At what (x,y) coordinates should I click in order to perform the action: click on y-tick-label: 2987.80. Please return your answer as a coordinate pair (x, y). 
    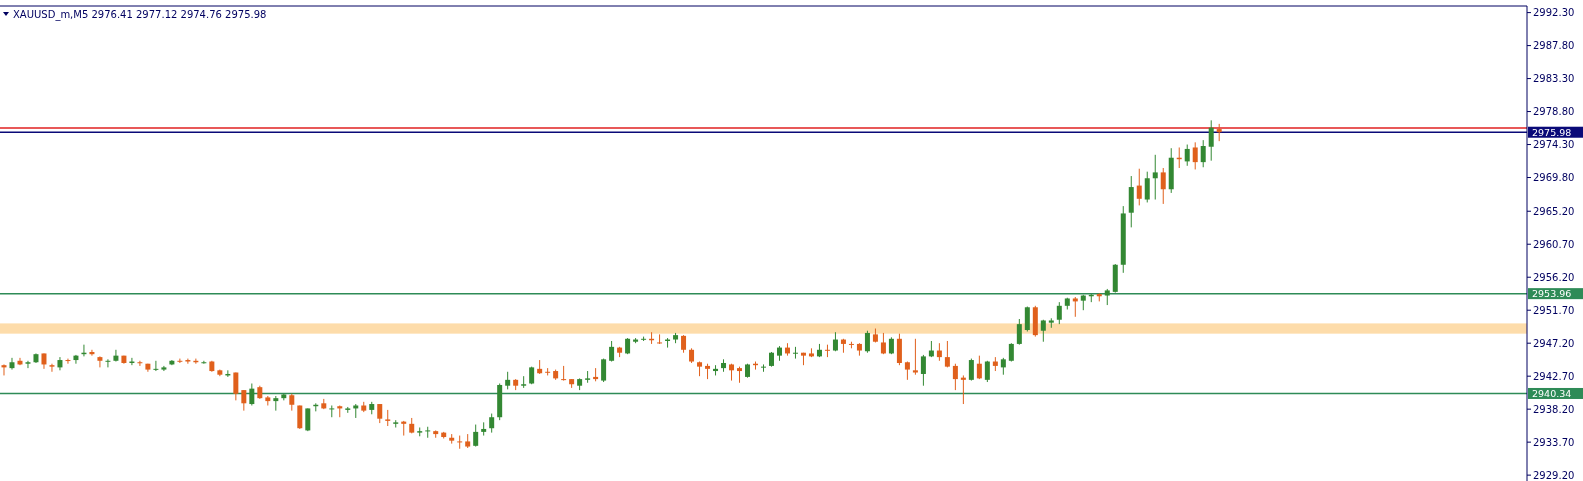
    Looking at the image, I should click on (1554, 46).